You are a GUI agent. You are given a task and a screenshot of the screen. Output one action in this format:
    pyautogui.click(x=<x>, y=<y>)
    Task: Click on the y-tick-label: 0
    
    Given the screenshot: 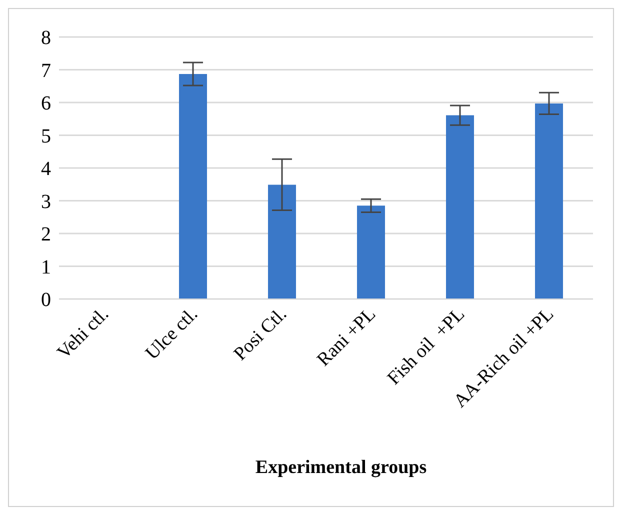 What is the action you would take?
    pyautogui.click(x=46, y=300)
    